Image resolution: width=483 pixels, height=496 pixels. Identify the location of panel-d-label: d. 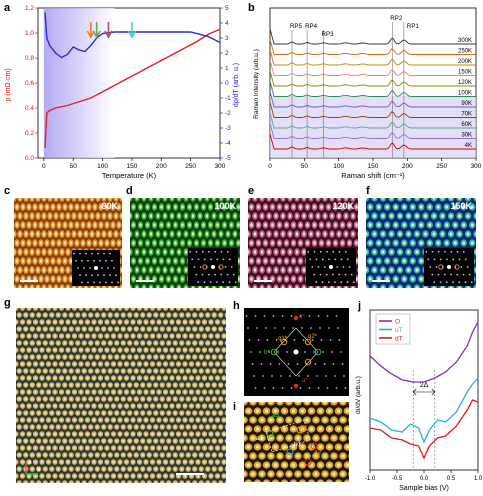
(129, 191).